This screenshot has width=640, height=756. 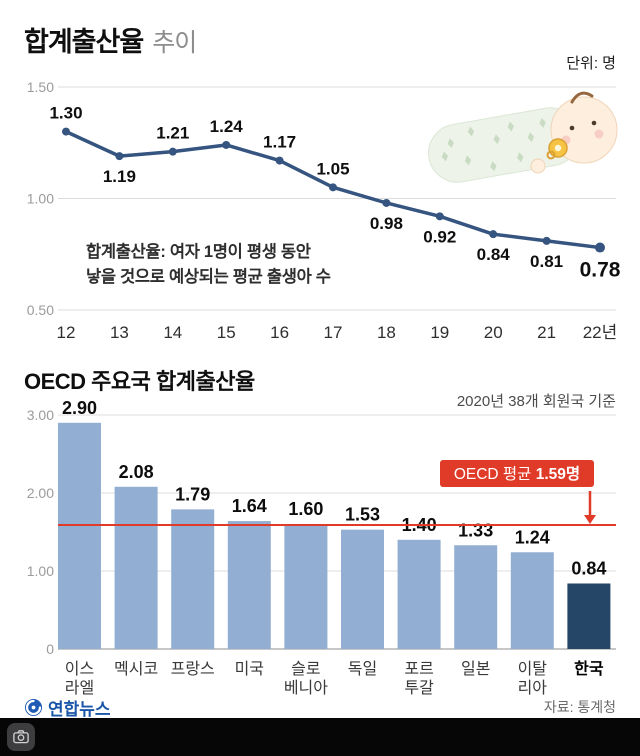 What do you see at coordinates (475, 530) in the screenshot?
I see `value-label: 1.33` at bounding box center [475, 530].